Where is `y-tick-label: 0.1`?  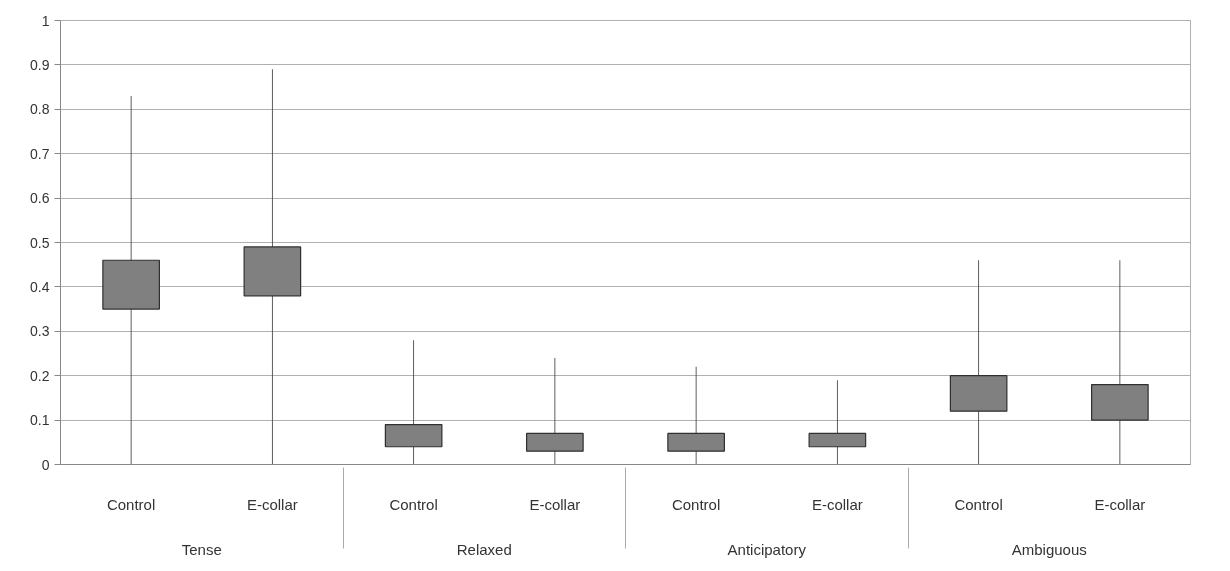 y-tick-label: 0.1 is located at coordinates (40, 420).